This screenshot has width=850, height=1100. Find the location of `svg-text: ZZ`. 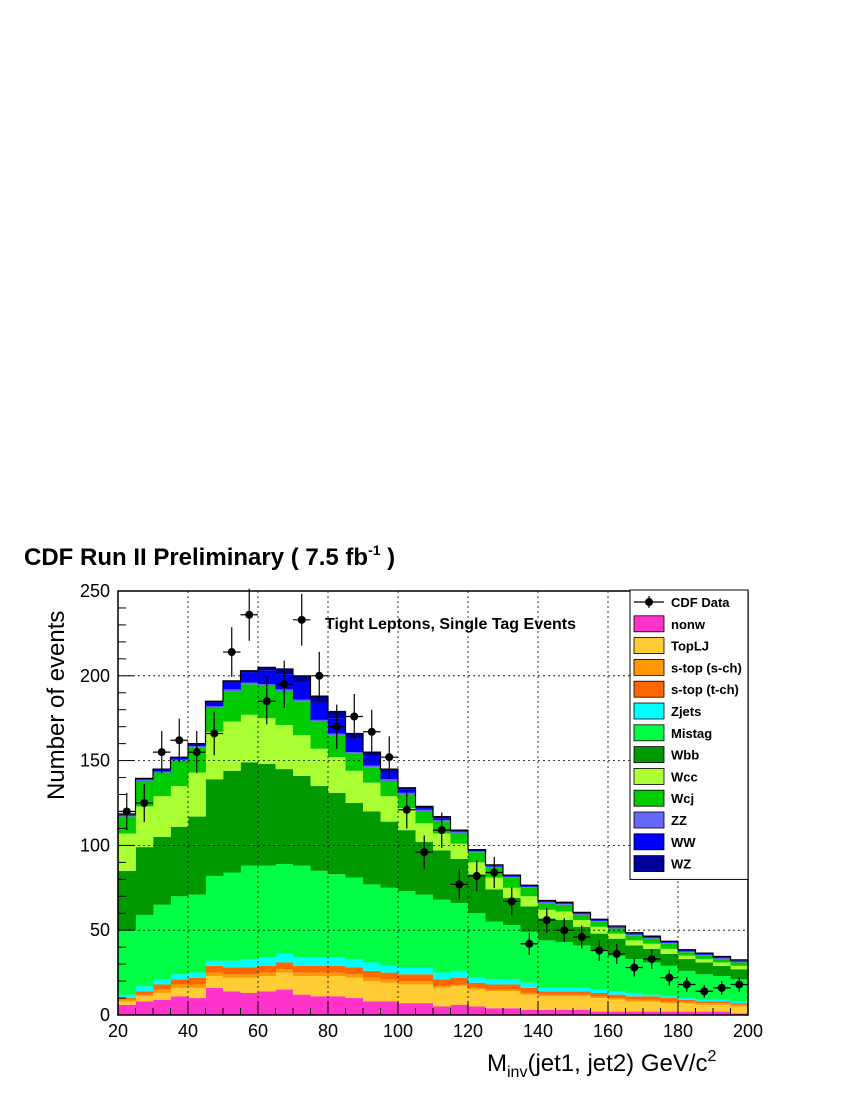

svg-text: ZZ is located at coordinates (679, 820).